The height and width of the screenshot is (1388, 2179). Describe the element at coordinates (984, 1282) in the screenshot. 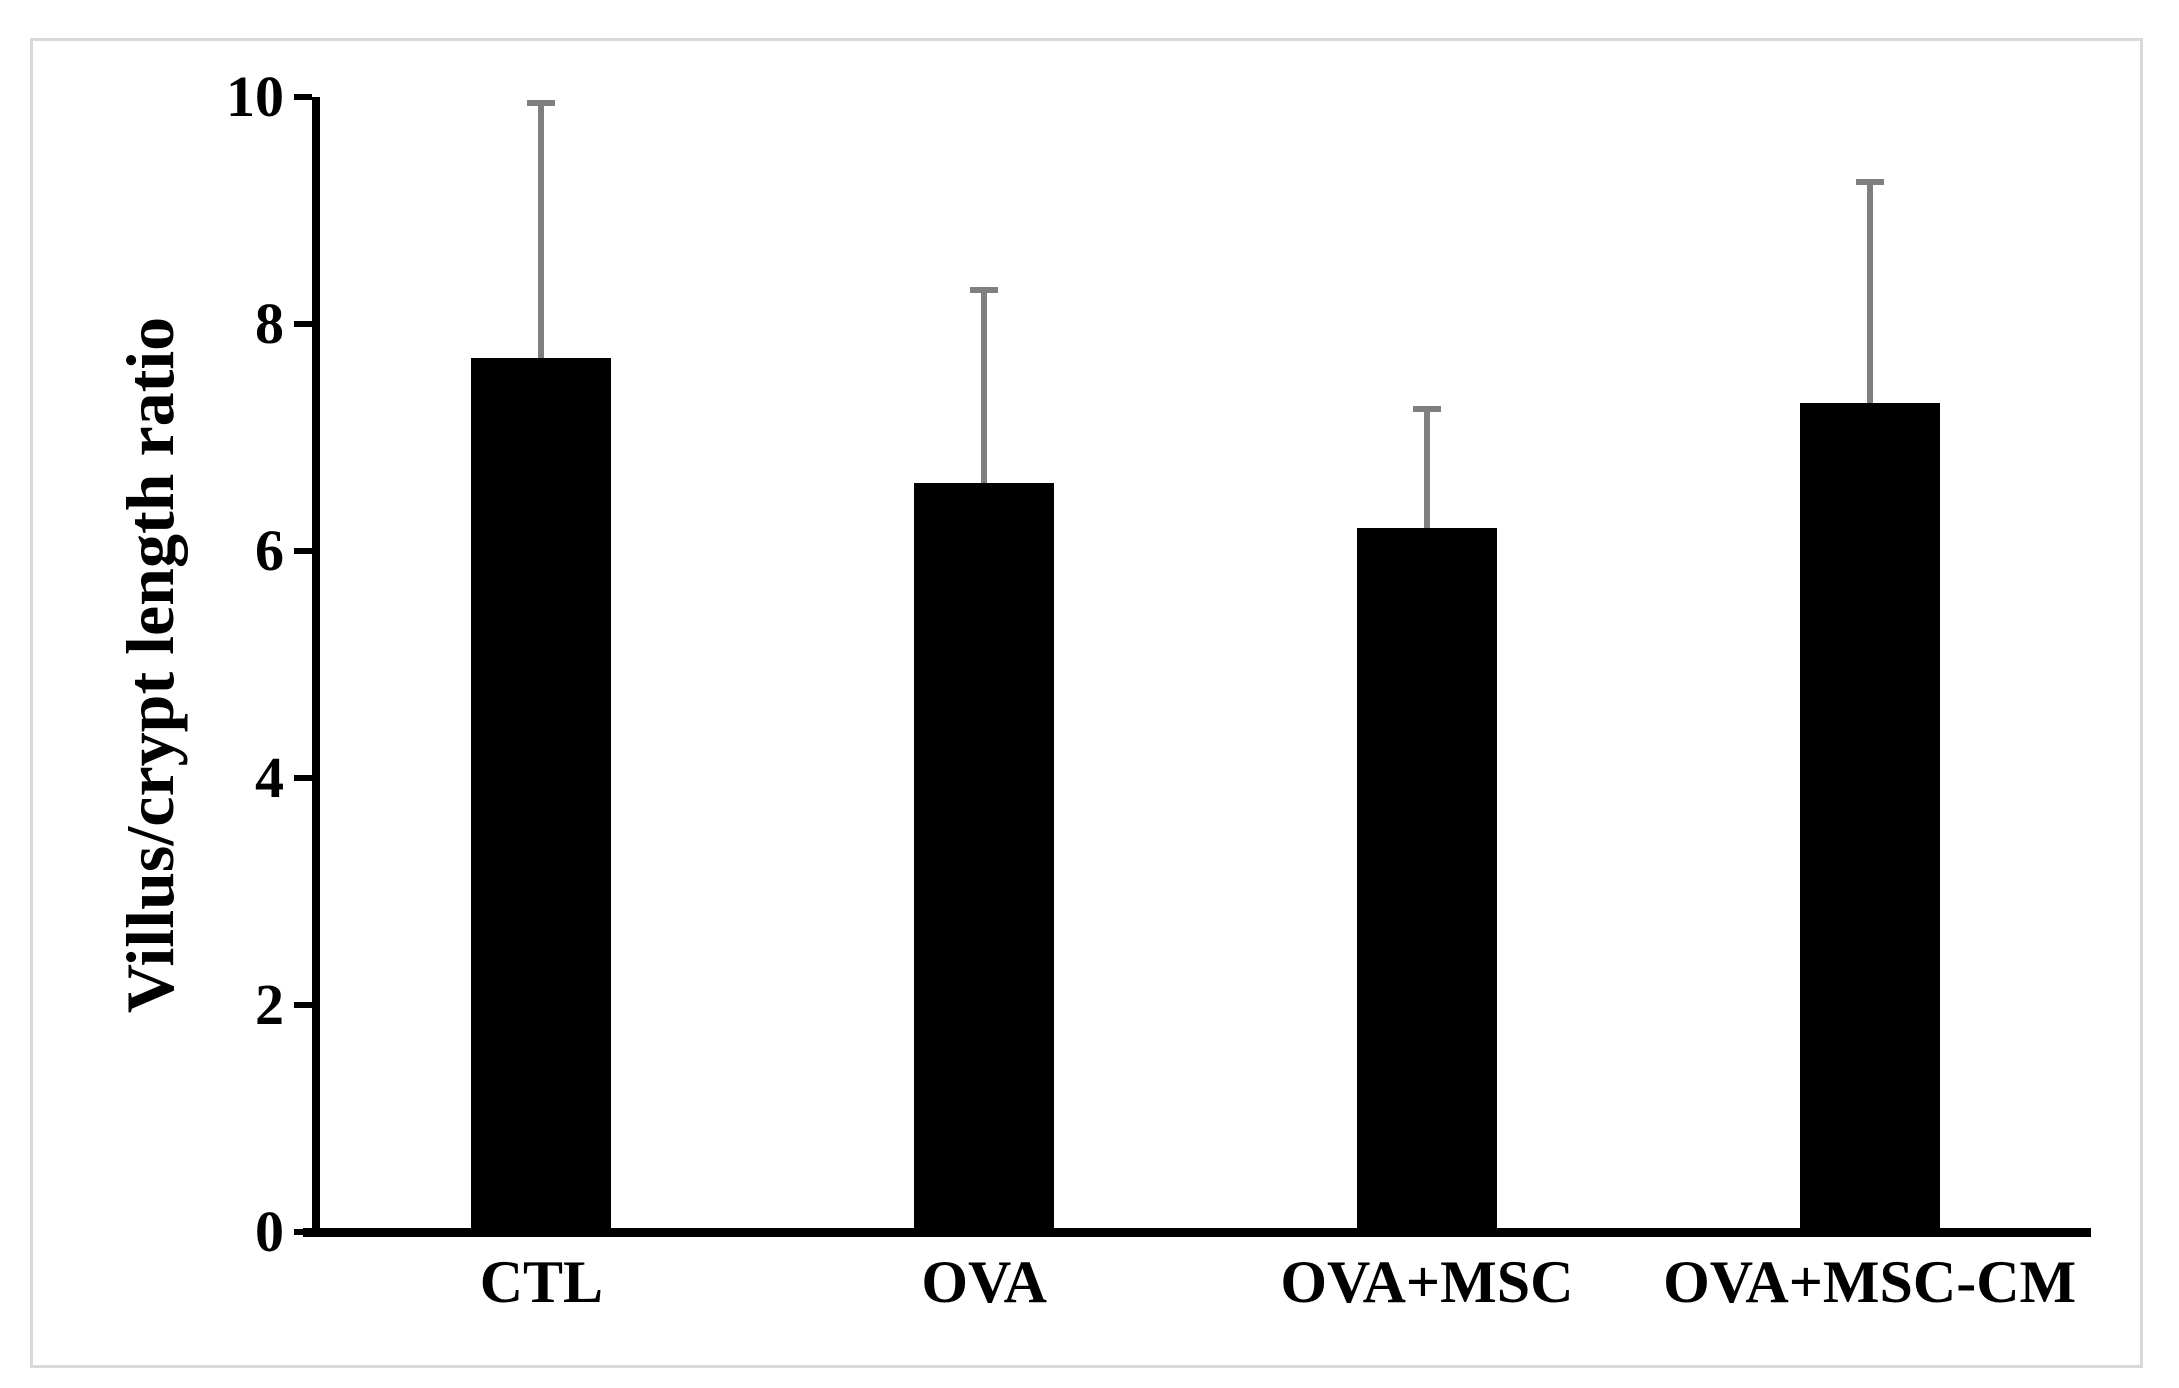

I see `category-label: OVA` at that location.